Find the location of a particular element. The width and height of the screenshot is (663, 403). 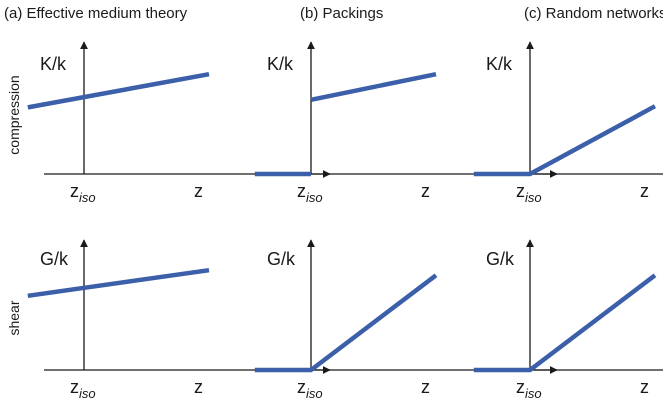

panel-compression-c: K/k z ziso is located at coordinates (568, 123).